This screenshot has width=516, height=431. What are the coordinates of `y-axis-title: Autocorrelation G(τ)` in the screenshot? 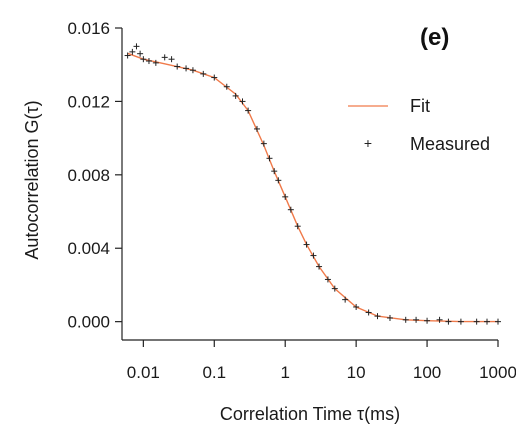 It's located at (32, 179).